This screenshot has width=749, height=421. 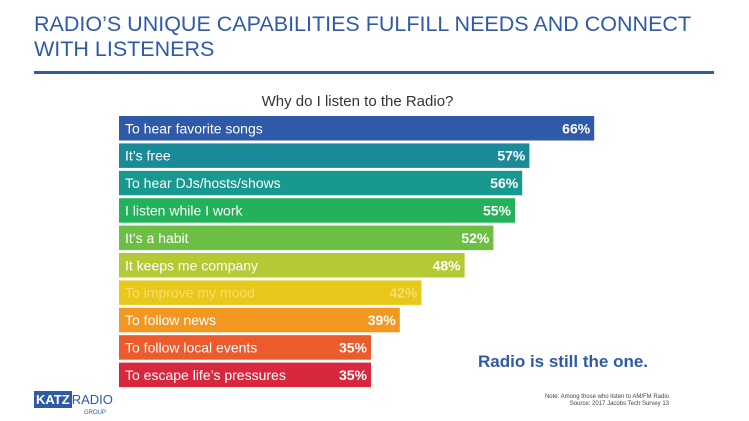 I want to click on tagline: Radio is still the one., so click(x=563, y=361).